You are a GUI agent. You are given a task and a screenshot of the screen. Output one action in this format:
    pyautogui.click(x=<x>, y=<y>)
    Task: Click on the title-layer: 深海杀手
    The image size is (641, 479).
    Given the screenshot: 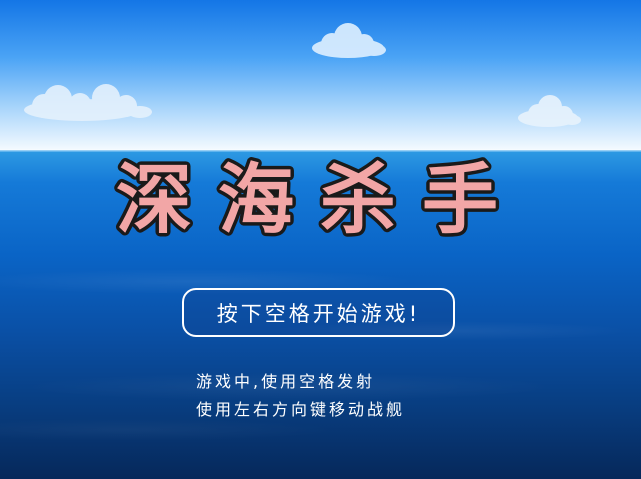 What is the action you would take?
    pyautogui.click(x=318, y=200)
    